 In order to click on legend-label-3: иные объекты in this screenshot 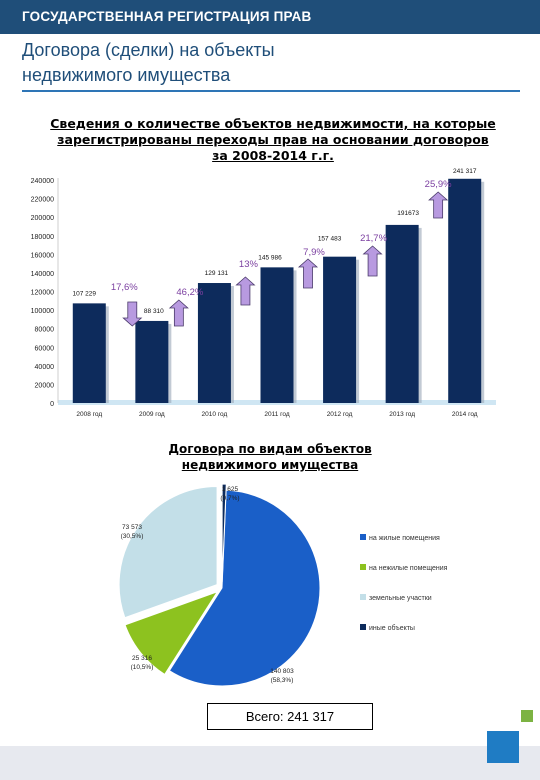, I will do `click(392, 628)`.